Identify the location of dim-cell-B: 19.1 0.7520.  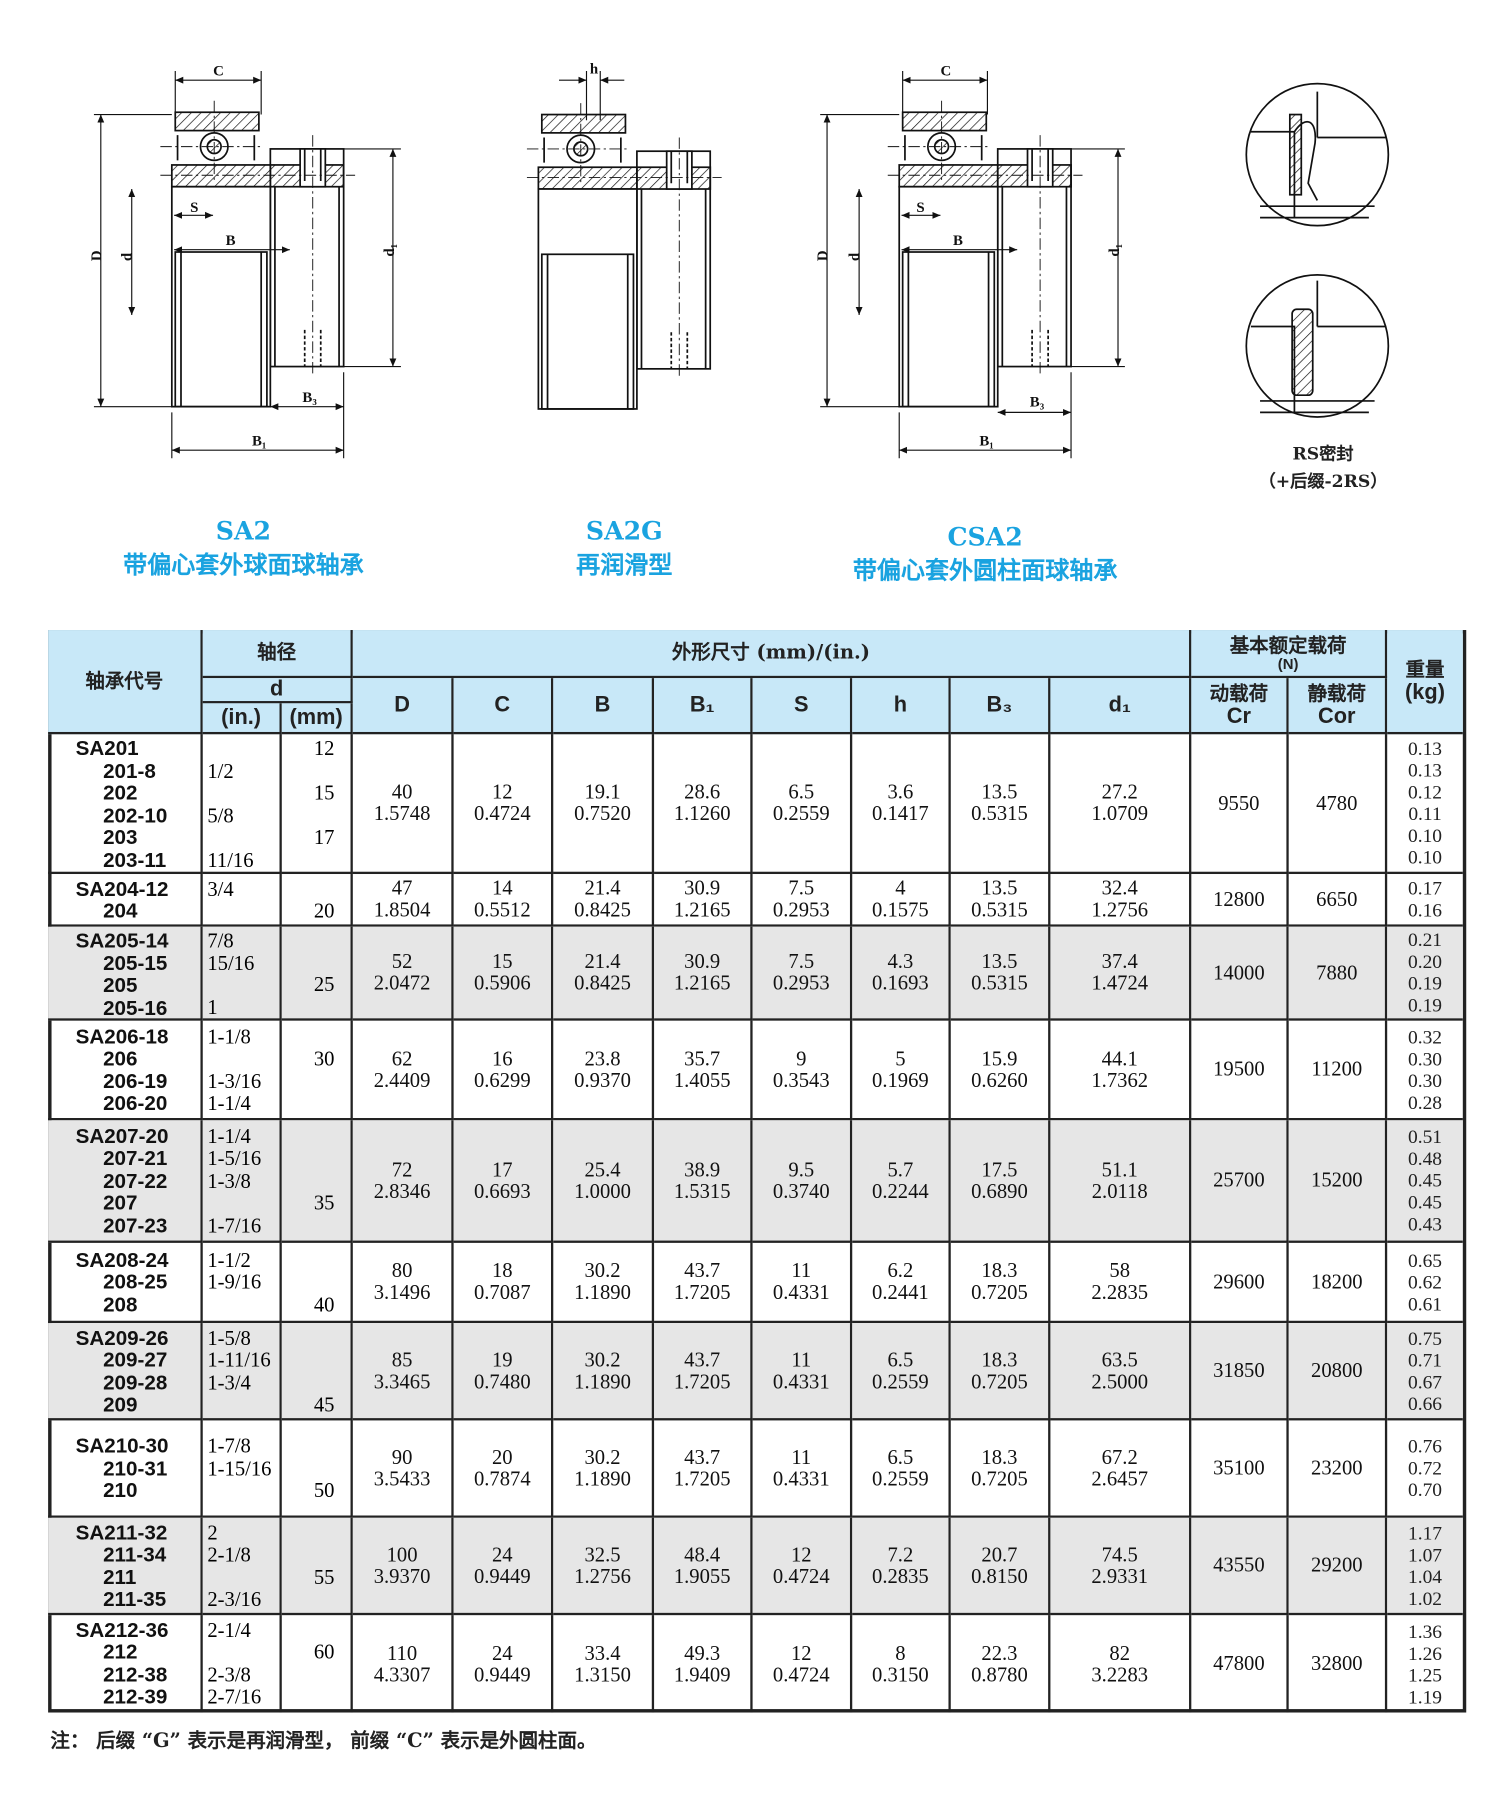
(604, 804).